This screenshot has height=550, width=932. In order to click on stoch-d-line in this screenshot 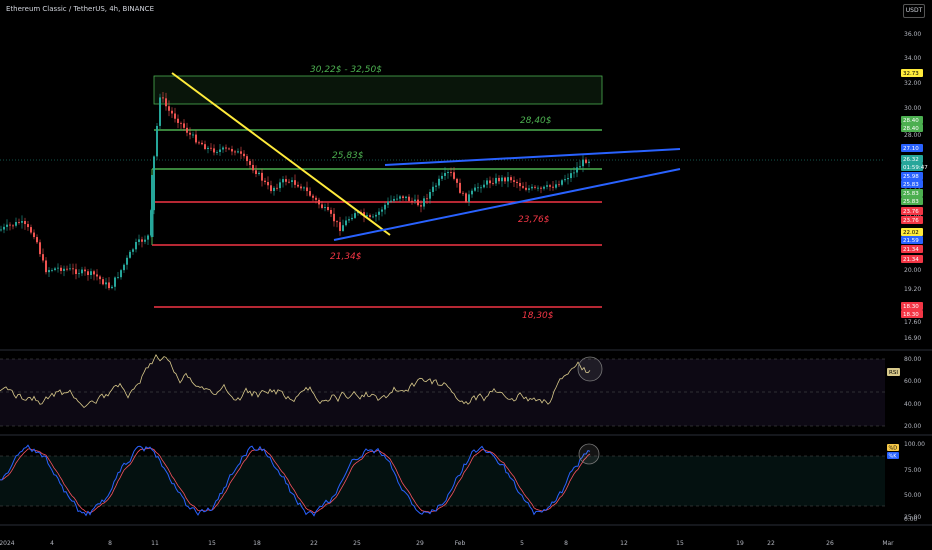, I will do `click(295, 480)`.